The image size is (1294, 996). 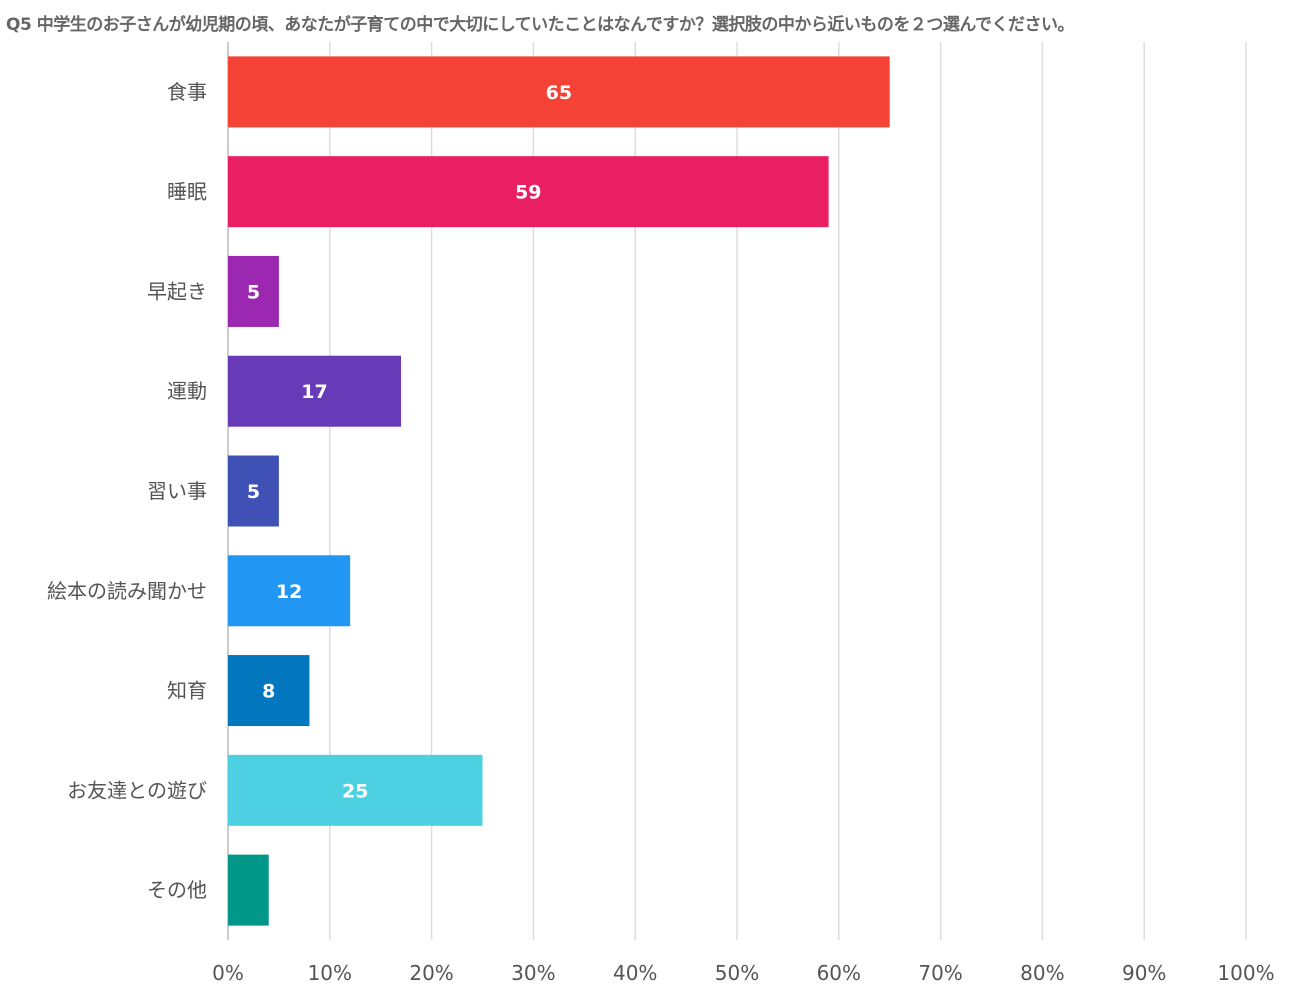 I want to click on data-label: 25, so click(x=355, y=791).